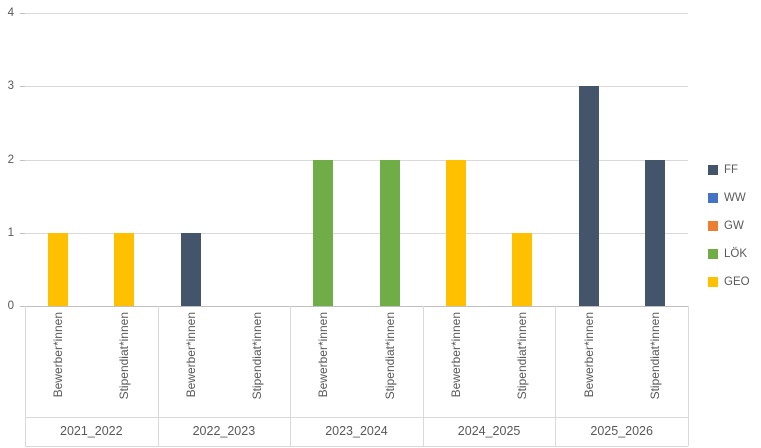  I want to click on y-axis-tick-label: 1, so click(10, 232).